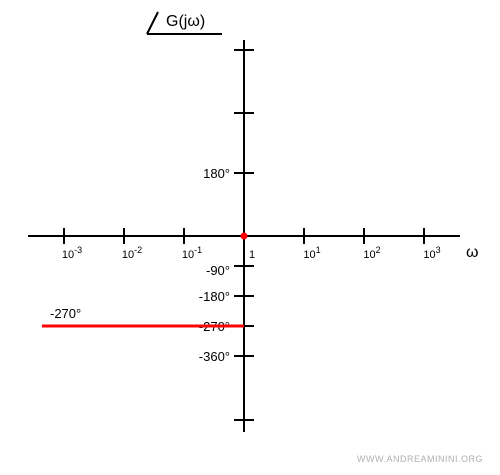 The width and height of the screenshot is (500, 475). Describe the element at coordinates (214, 356) in the screenshot. I see `y-tick-label: -360°` at that location.